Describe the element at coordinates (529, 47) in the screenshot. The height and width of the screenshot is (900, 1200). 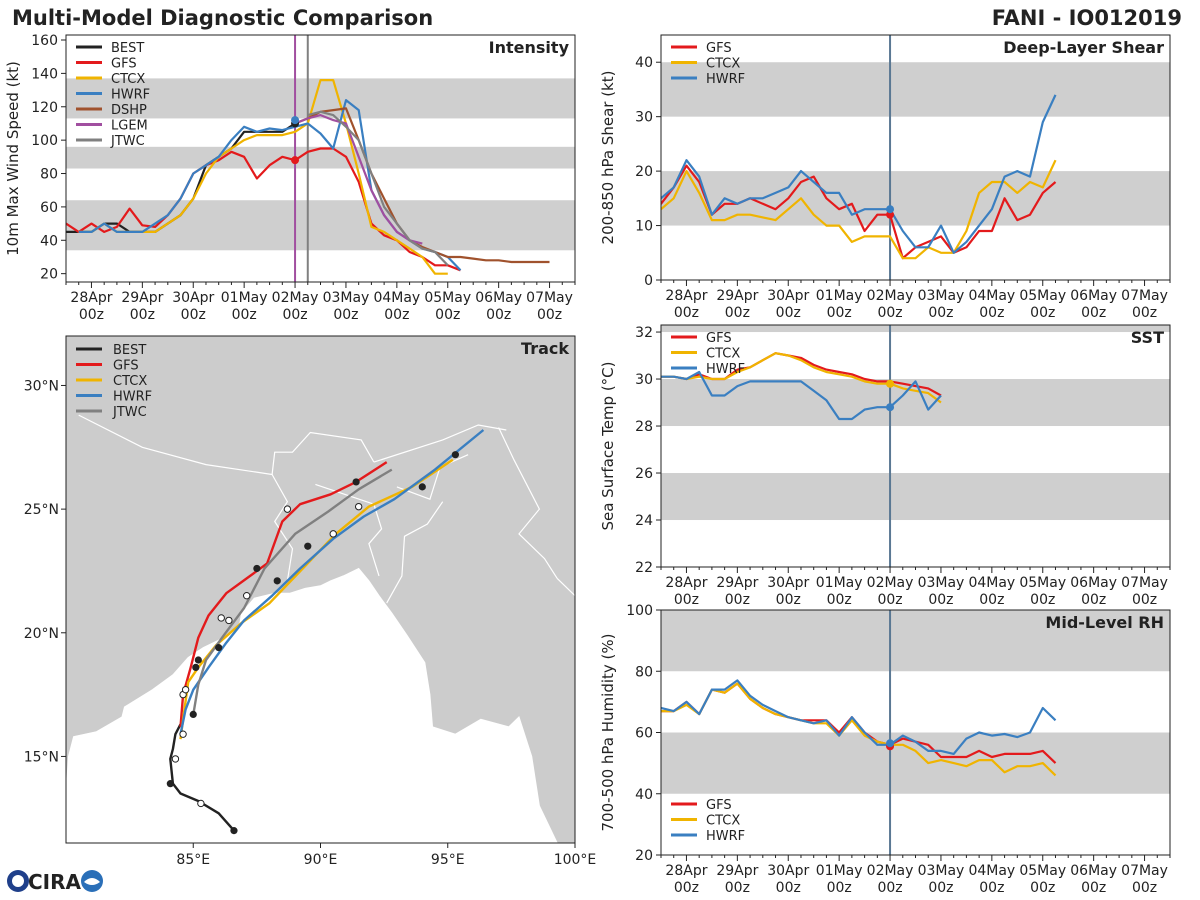
I see `intensity-panel-title: Intensity` at that location.